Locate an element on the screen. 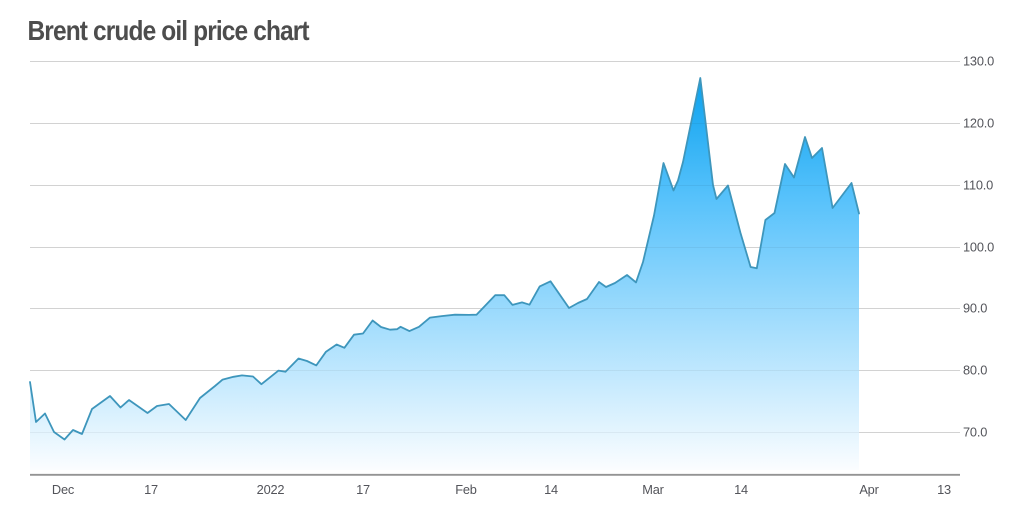 The width and height of the screenshot is (1024, 513). svg-text: Feb is located at coordinates (466, 489).